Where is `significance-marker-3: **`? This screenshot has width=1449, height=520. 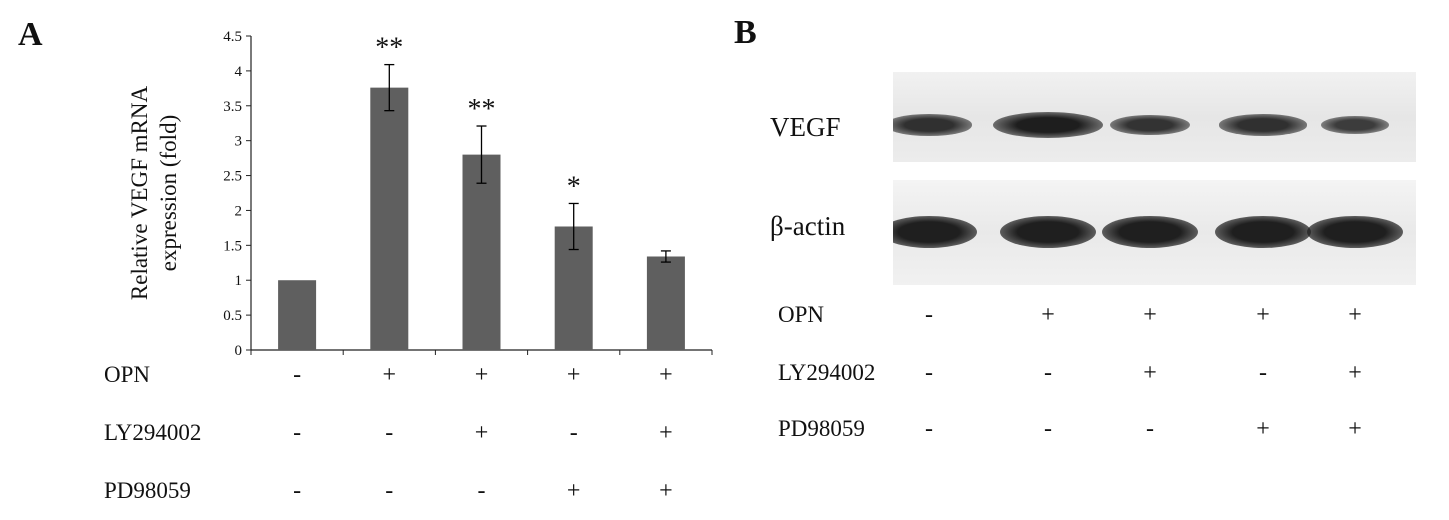 significance-marker-3: ** is located at coordinates (482, 109).